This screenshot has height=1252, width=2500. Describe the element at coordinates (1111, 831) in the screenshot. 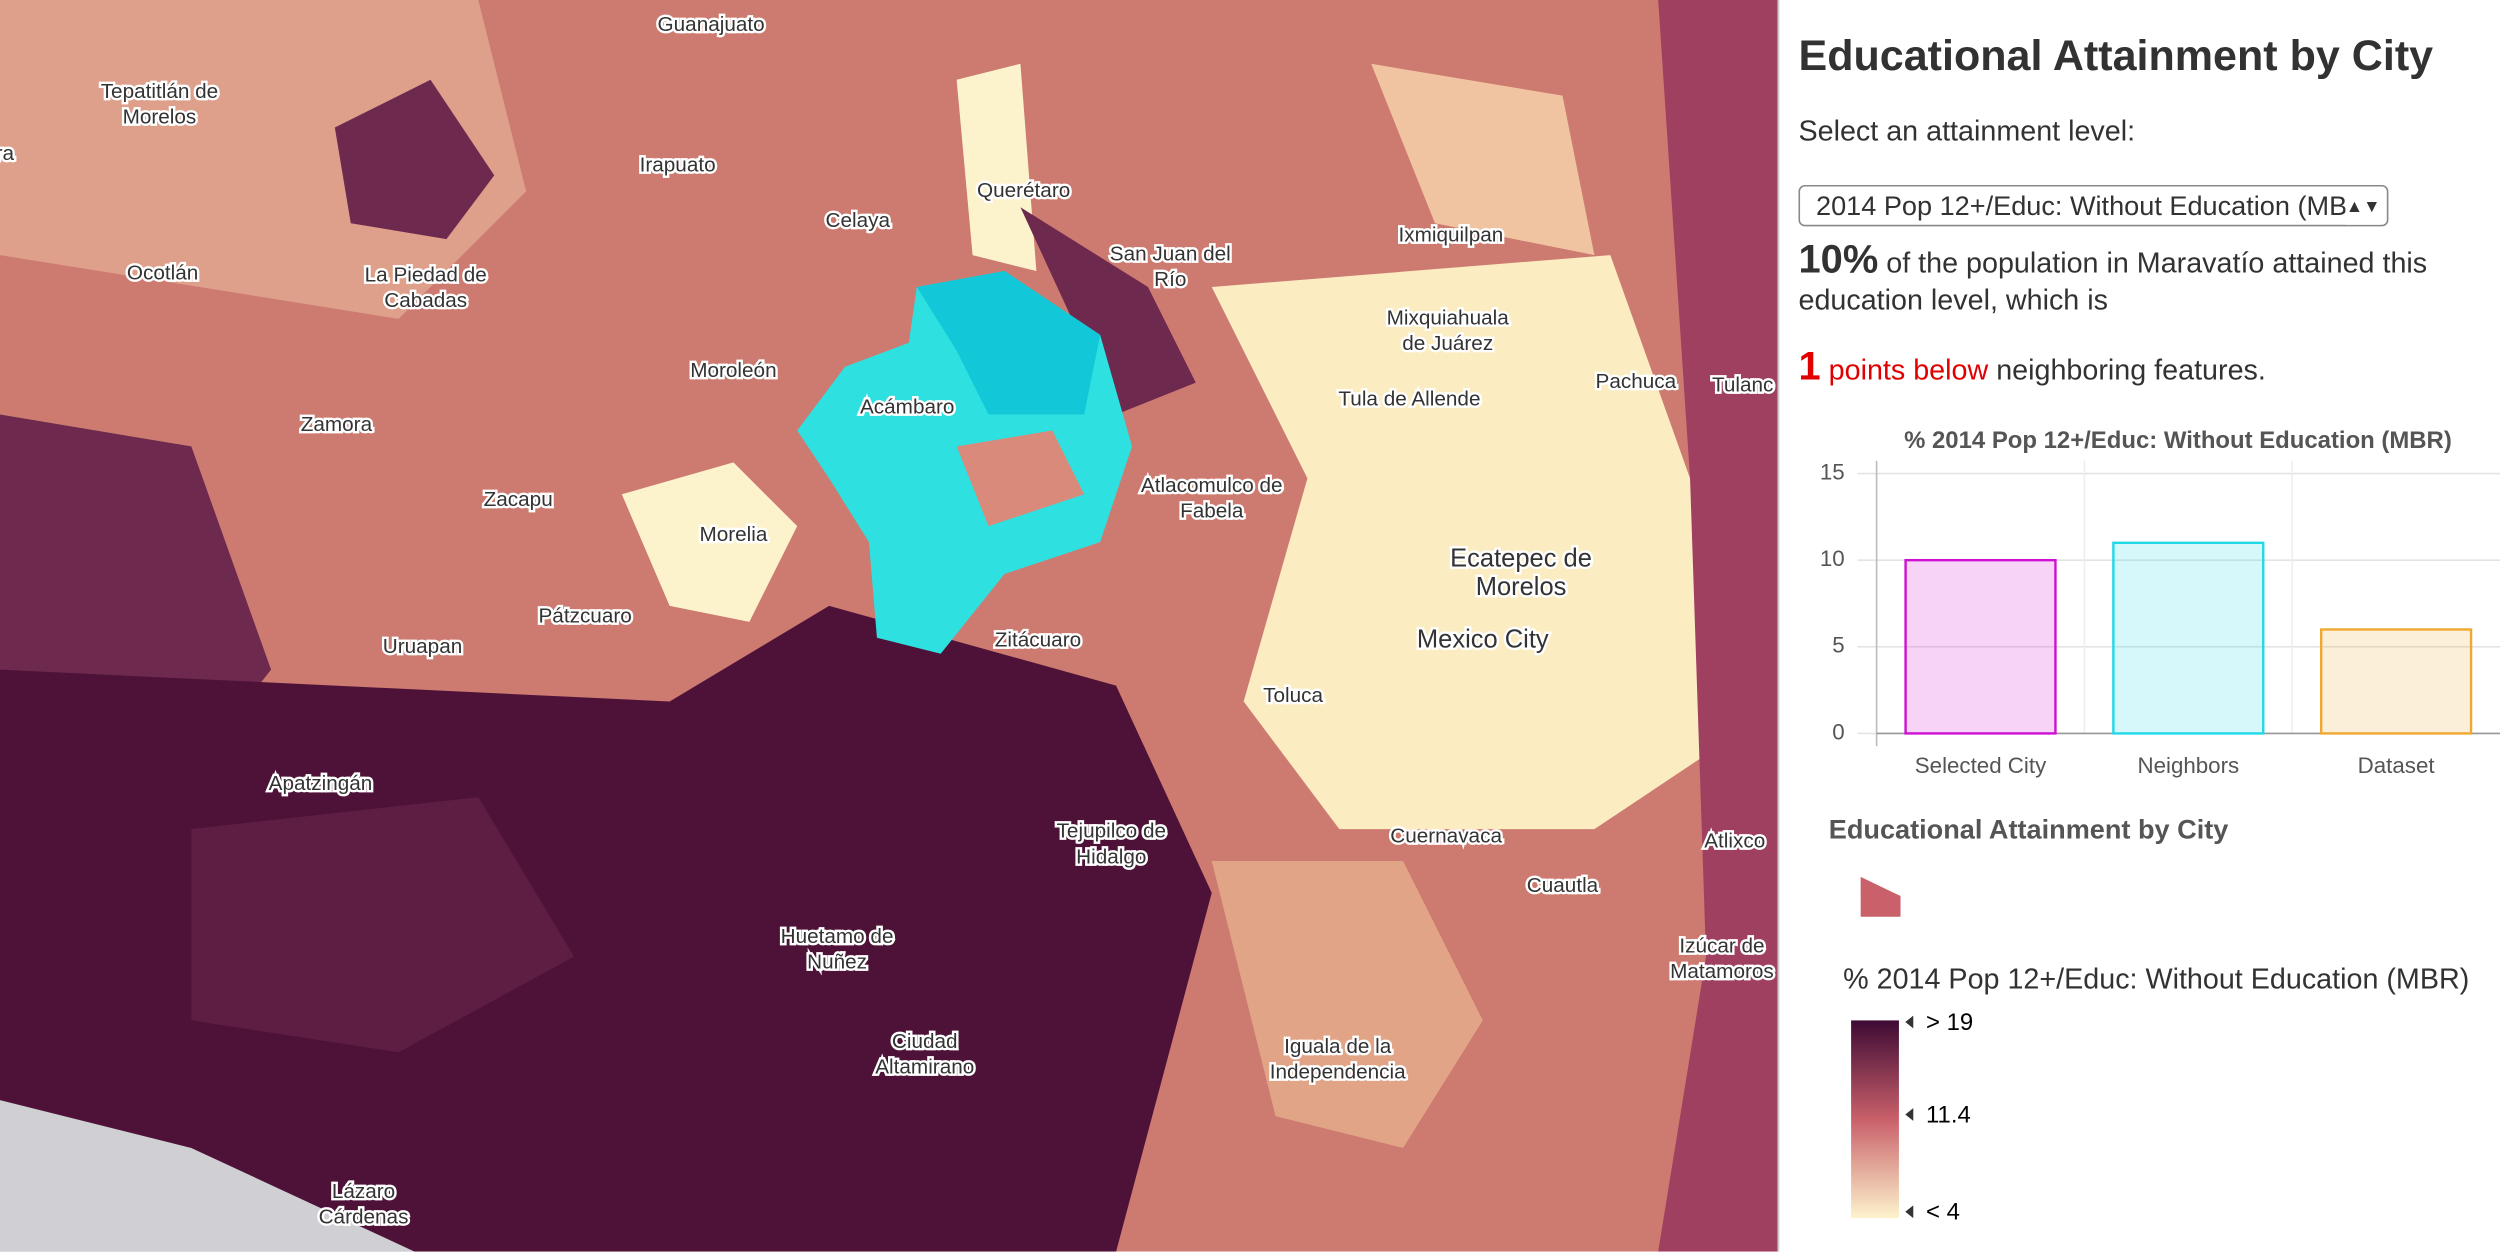

I see `place-label: Tejupilco de` at that location.